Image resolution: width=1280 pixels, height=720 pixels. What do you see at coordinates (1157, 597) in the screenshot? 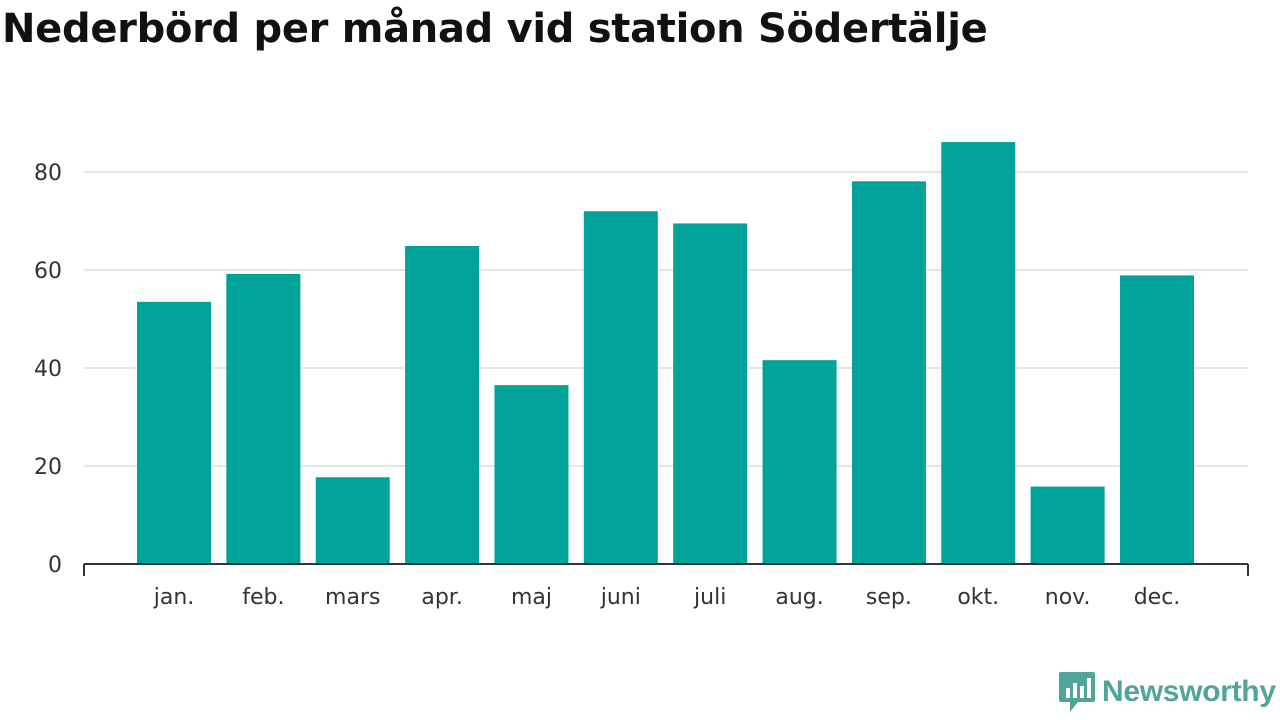
I see `x-tick-label-11: dec.` at bounding box center [1157, 597].